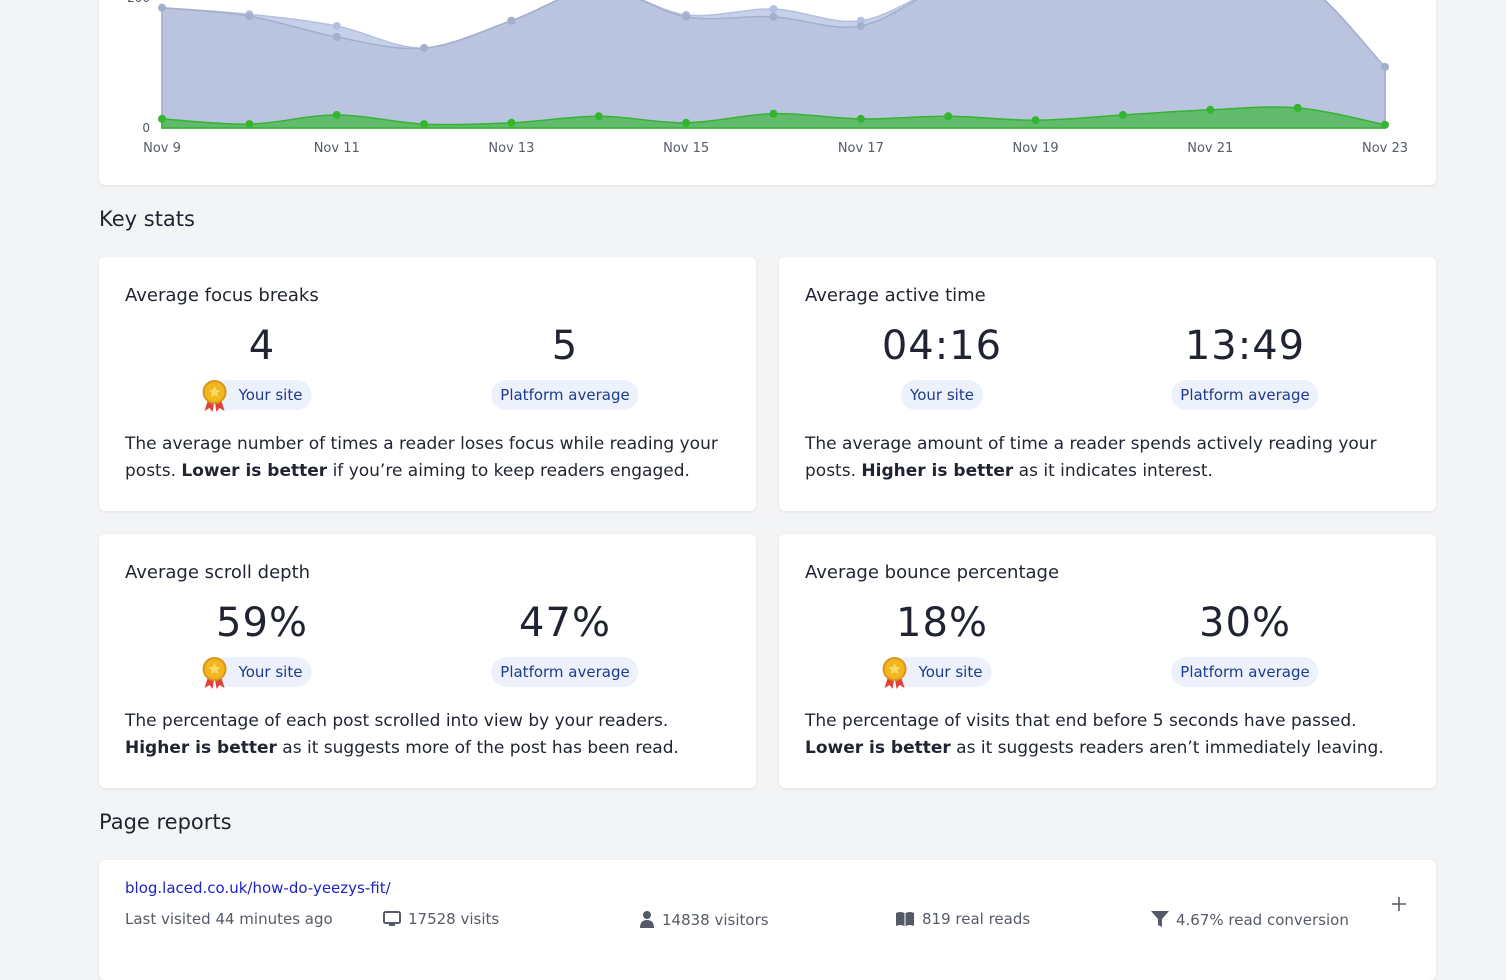 The image size is (1506, 980). I want to click on platform-value: 47%, so click(565, 623).